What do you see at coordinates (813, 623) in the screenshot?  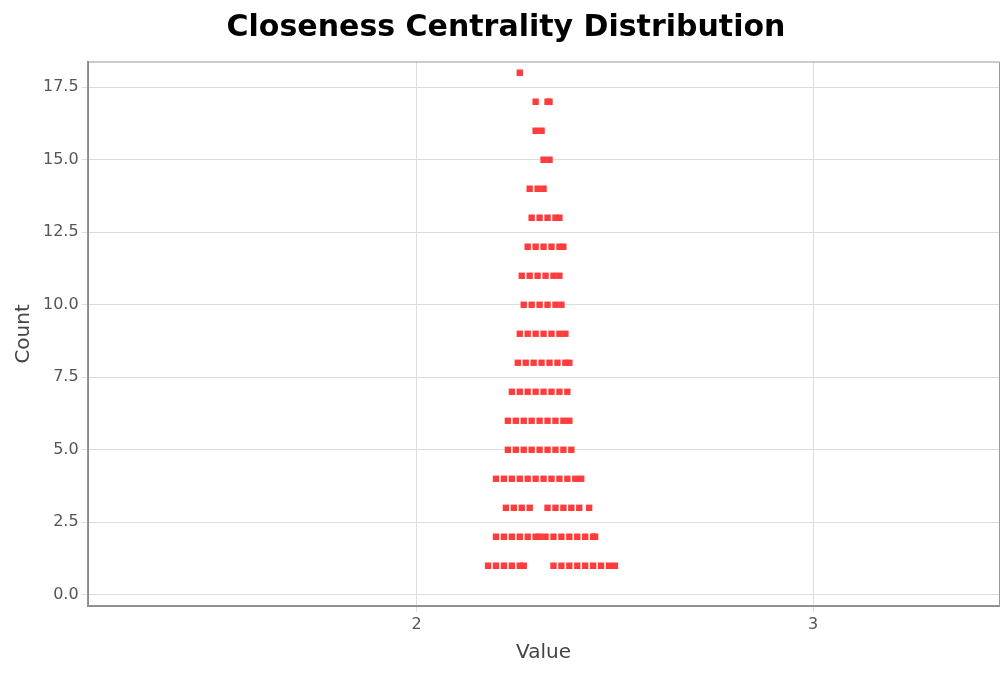 I see `x-tick-label: 3` at bounding box center [813, 623].